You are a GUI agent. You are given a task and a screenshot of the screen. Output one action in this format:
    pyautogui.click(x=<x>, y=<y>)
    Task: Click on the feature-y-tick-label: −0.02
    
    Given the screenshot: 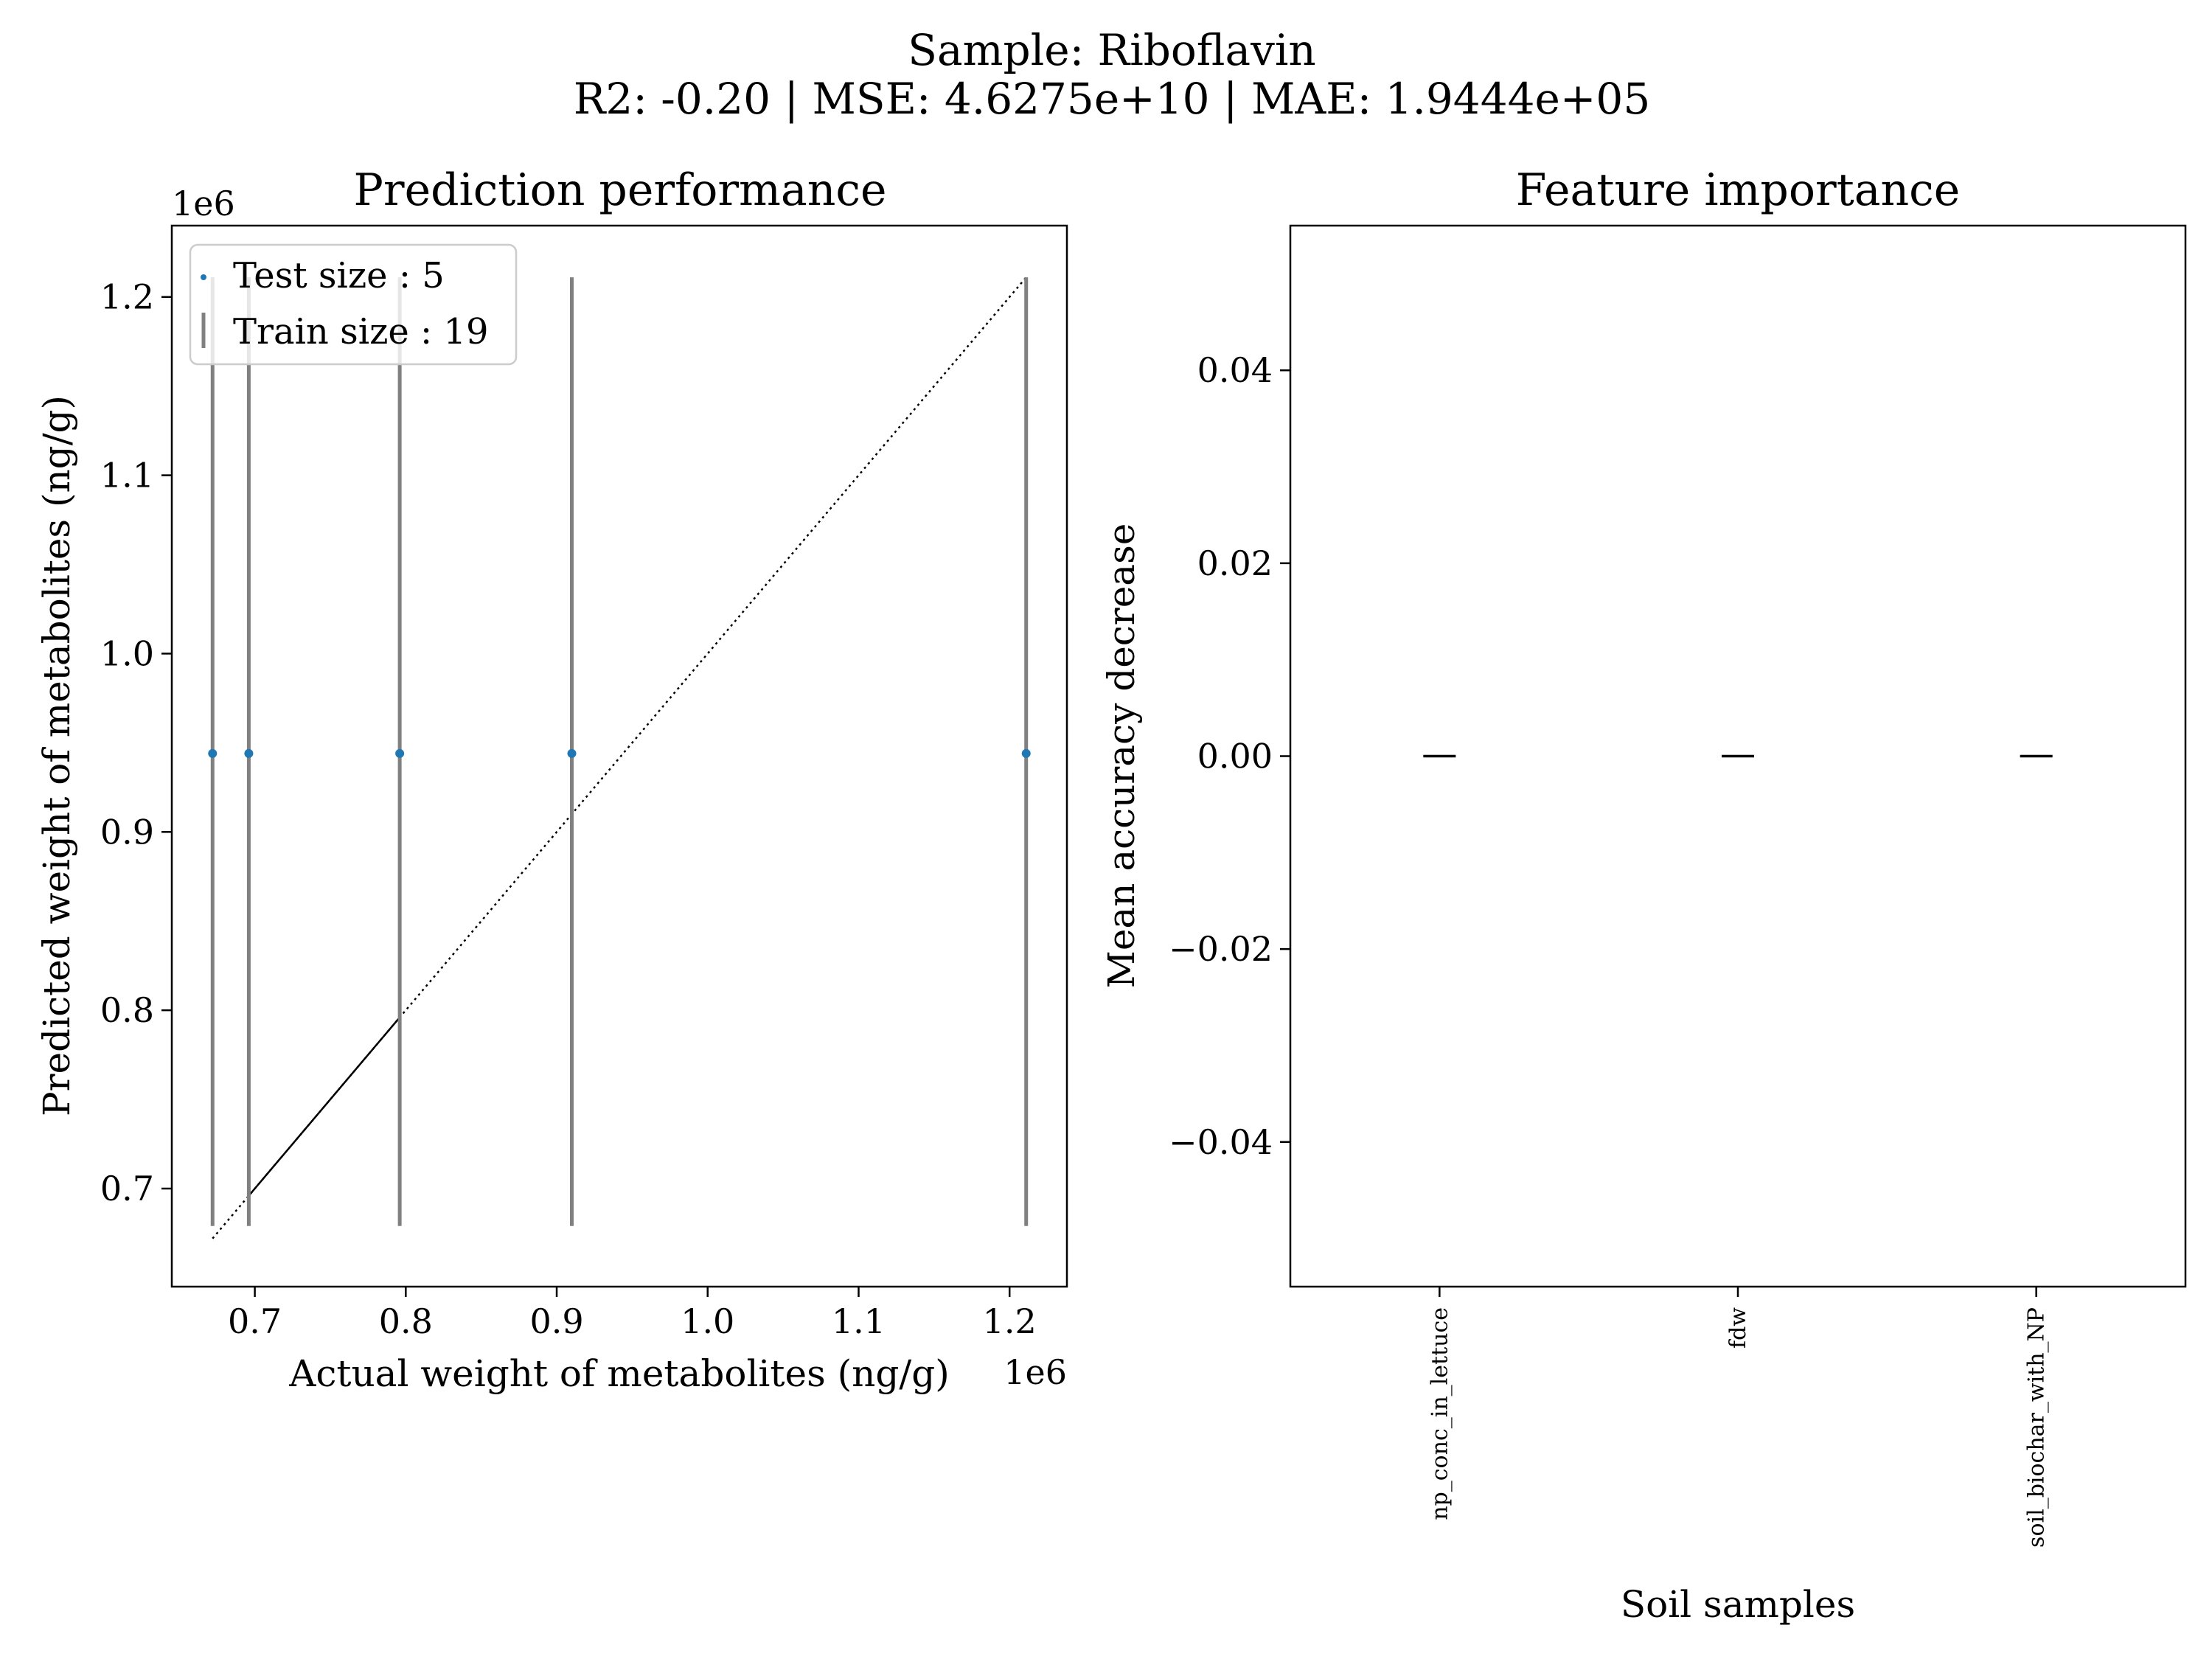 What is the action you would take?
    pyautogui.click(x=1221, y=949)
    